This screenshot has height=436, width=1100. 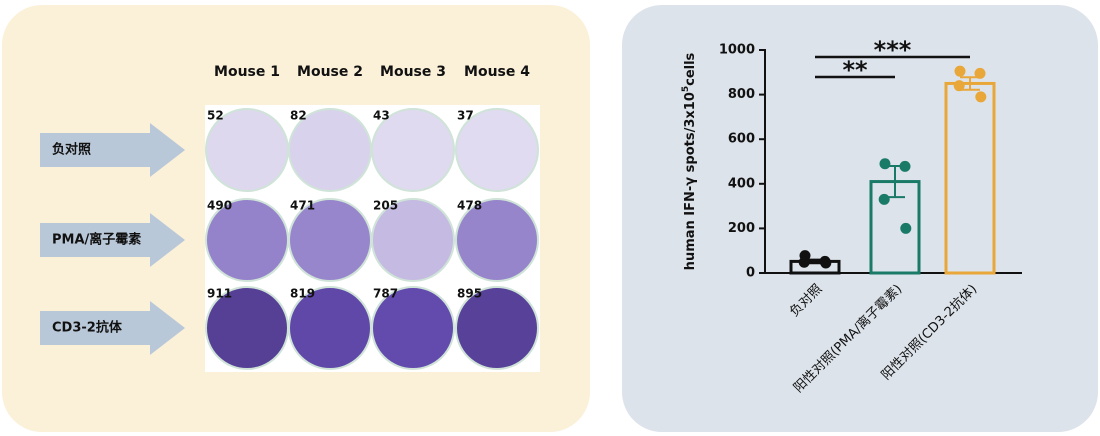 What do you see at coordinates (71, 150) in the screenshot?
I see `row-label: 负对照` at bounding box center [71, 150].